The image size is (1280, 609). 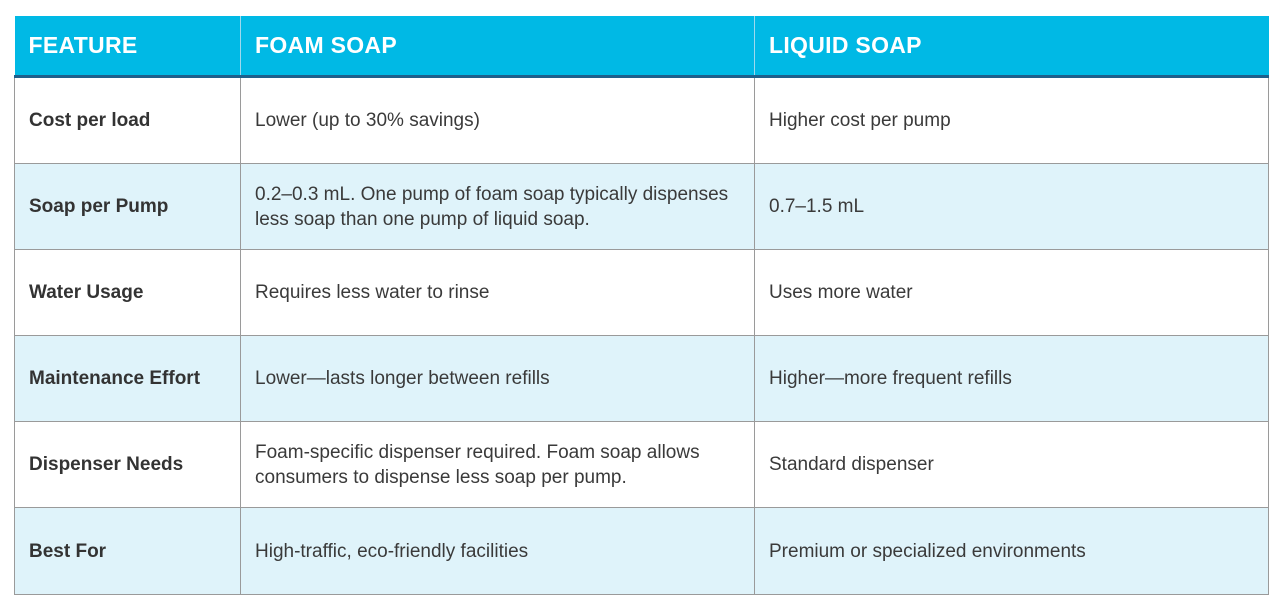 What do you see at coordinates (497, 47) in the screenshot?
I see `header-foam-soap: FOAM SOAP` at bounding box center [497, 47].